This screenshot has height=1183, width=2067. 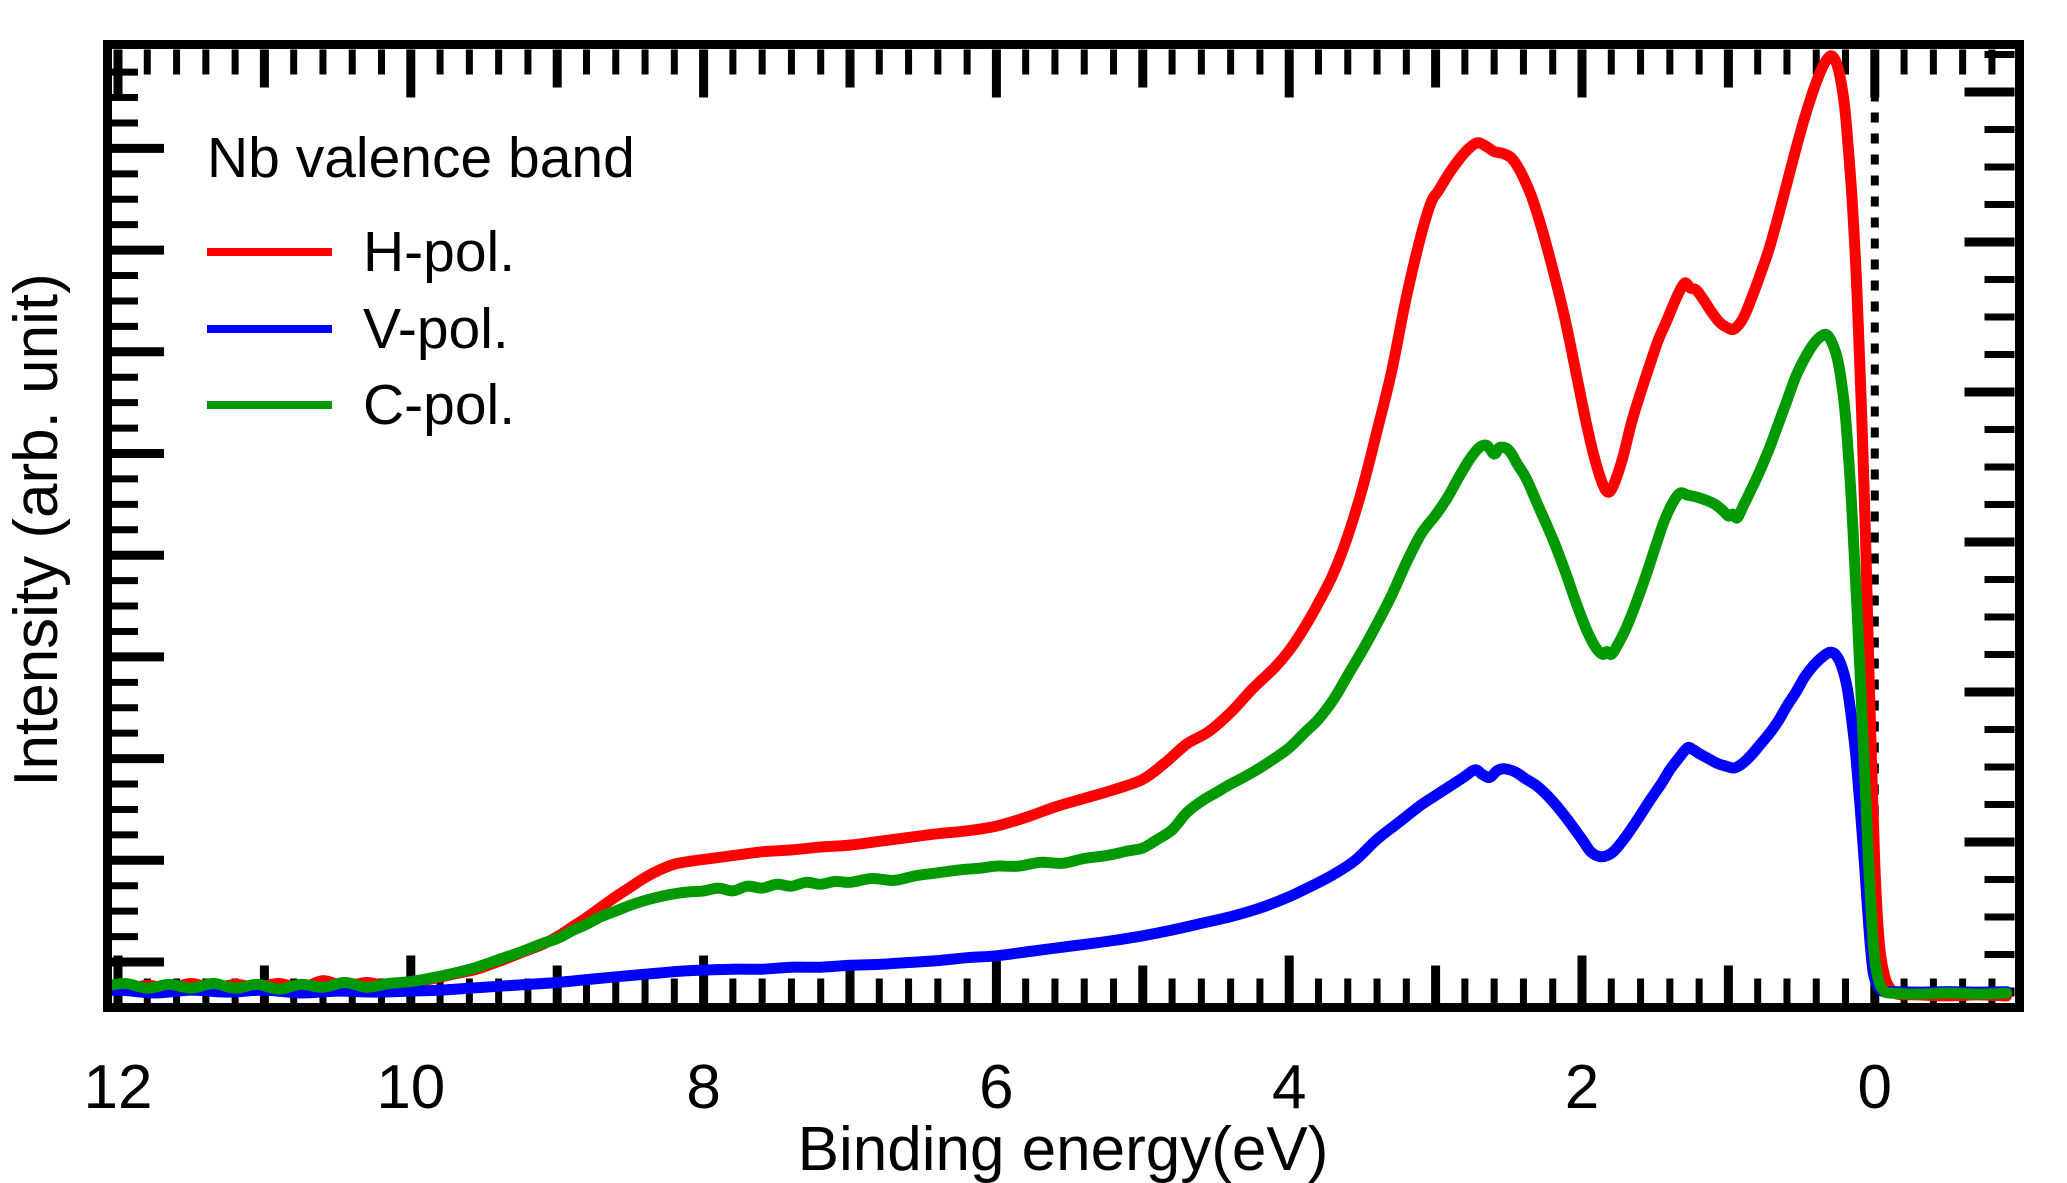 I want to click on legend: Nb valence band H-pol. V-pol. C-pol., so click(x=421, y=281).